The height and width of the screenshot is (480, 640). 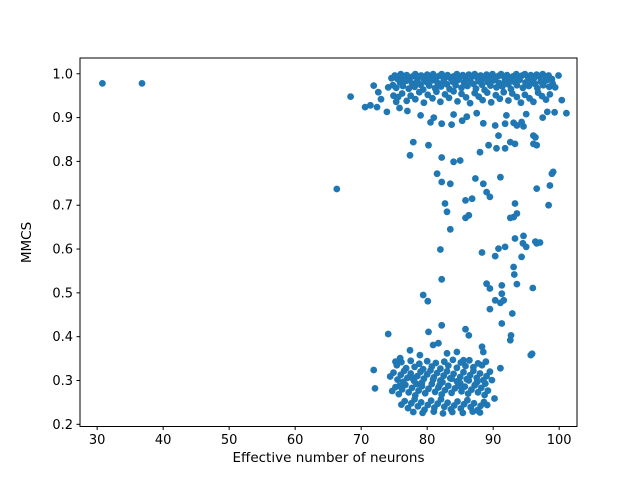 I want to click on y-tick-label: 0.2, so click(x=62, y=425).